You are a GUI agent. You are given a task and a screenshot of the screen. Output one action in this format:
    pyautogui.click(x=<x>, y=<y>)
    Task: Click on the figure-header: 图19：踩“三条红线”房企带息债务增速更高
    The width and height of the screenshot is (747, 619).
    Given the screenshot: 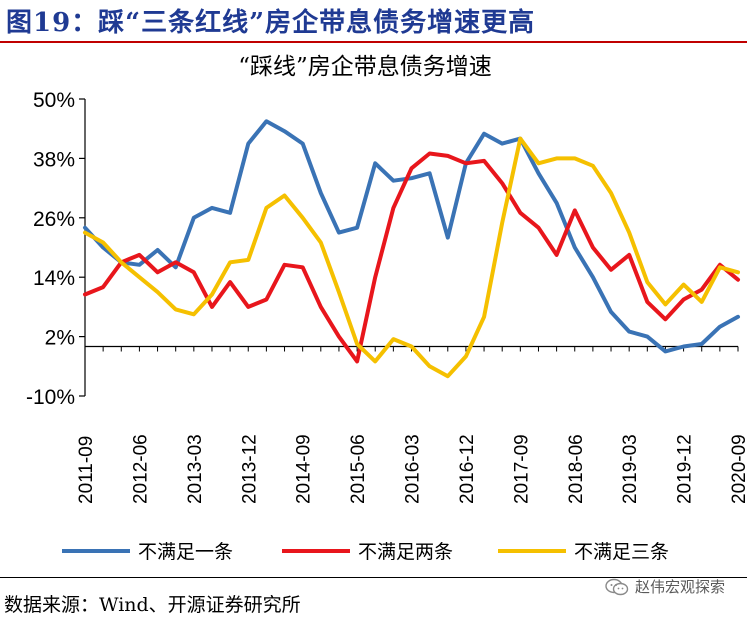 What is the action you would take?
    pyautogui.click(x=373, y=20)
    